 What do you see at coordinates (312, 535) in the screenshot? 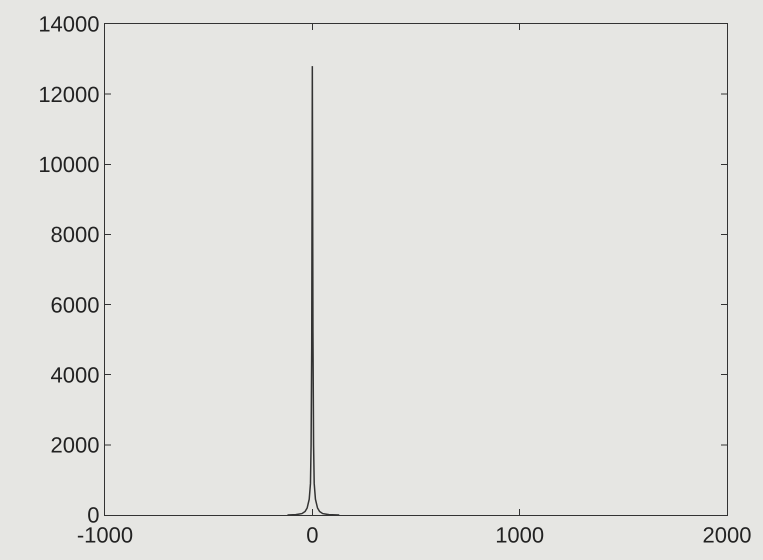
I see `x-tick-label: 0` at bounding box center [312, 535].